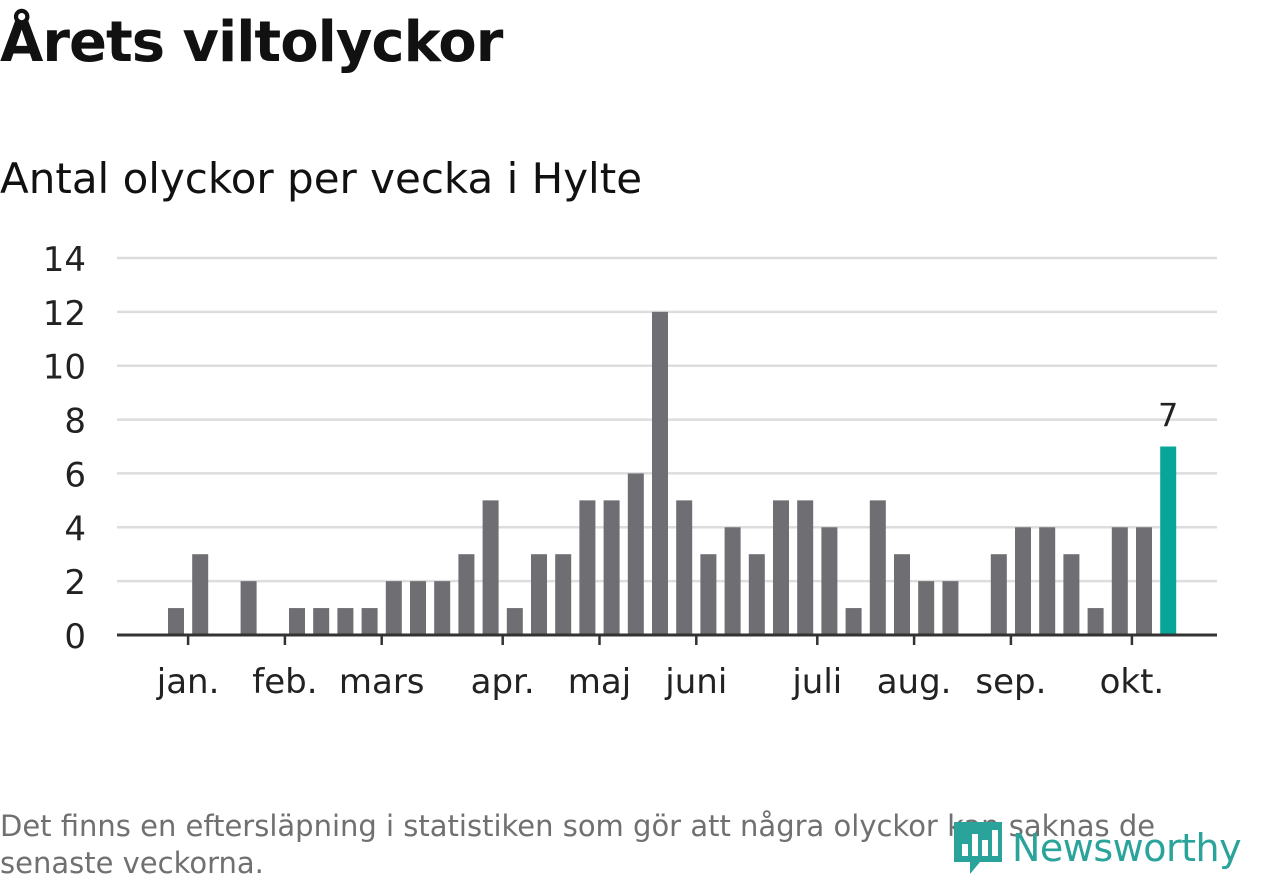  Describe the element at coordinates (695, 682) in the screenshot. I see `x-tick-label: juni` at that location.